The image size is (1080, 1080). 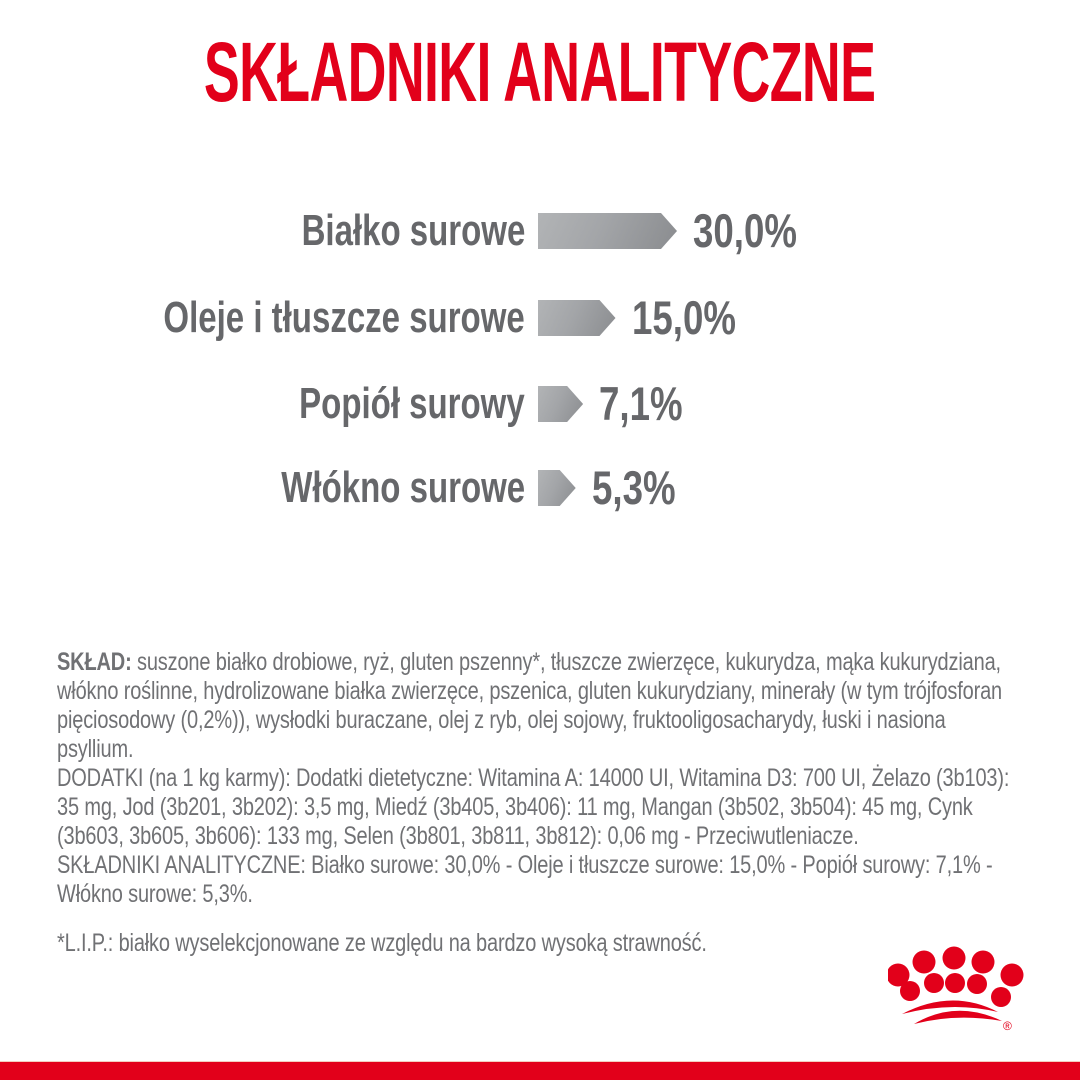 I want to click on royal-canin-crown-logo: ®, so click(x=956, y=989).